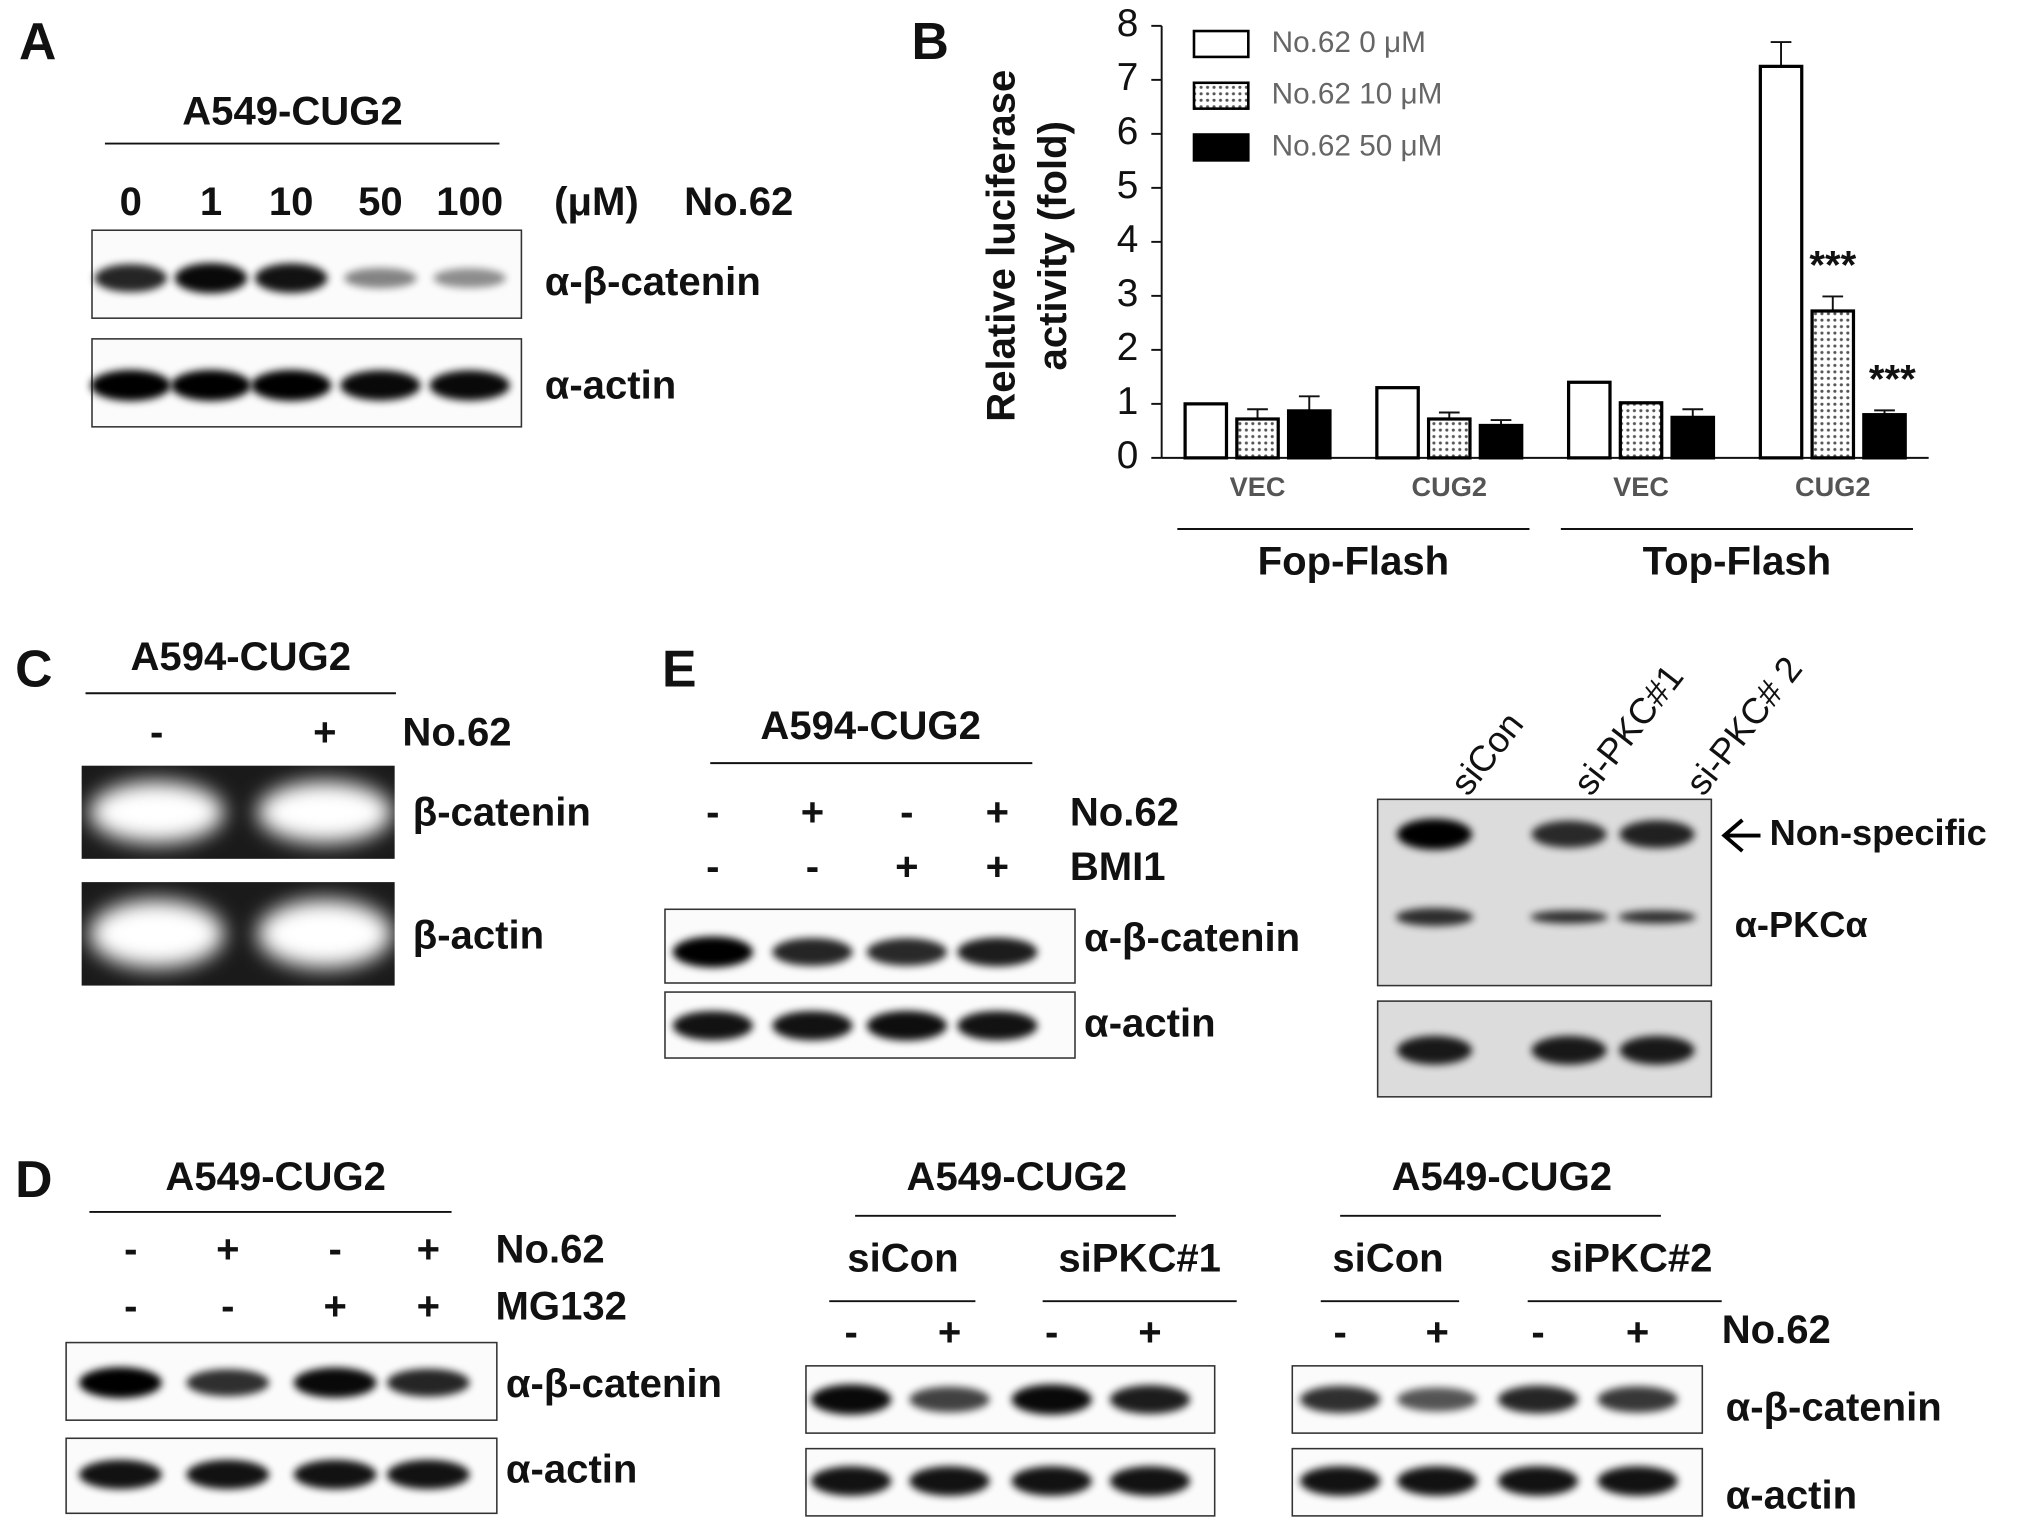 The image size is (2031, 1534). I want to click on gene: β-catenin, so click(502, 812).